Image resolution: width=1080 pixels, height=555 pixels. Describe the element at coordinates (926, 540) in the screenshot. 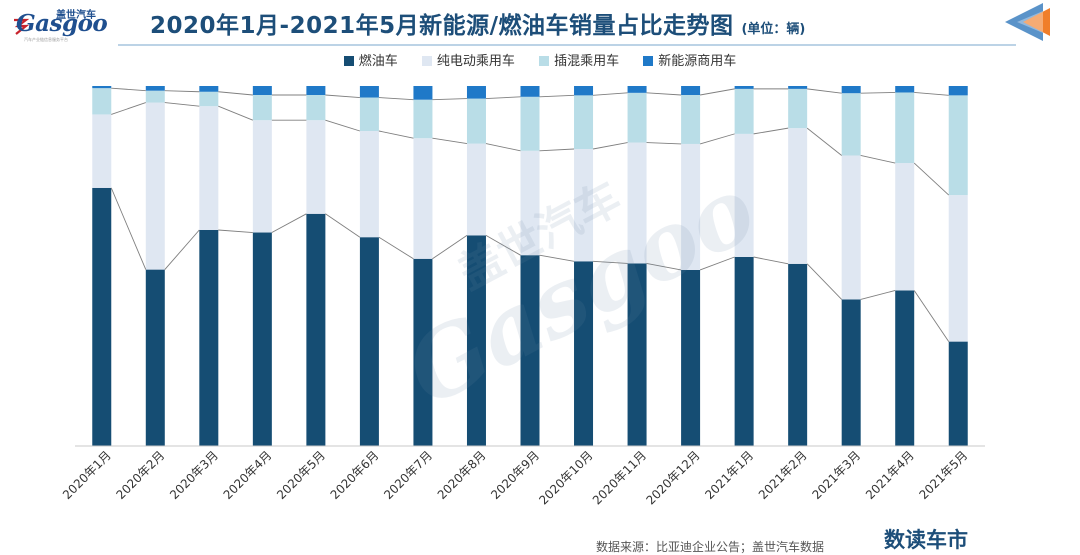

I see `footer-brand: 数读车市` at that location.